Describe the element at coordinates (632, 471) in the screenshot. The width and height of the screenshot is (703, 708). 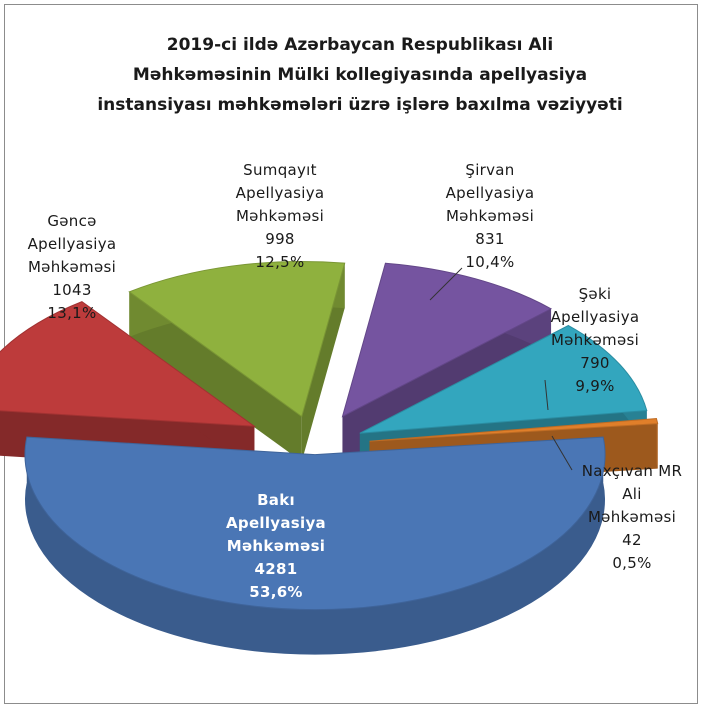
I see `label-naxcivan-line1: Naxçıvan MR` at that location.